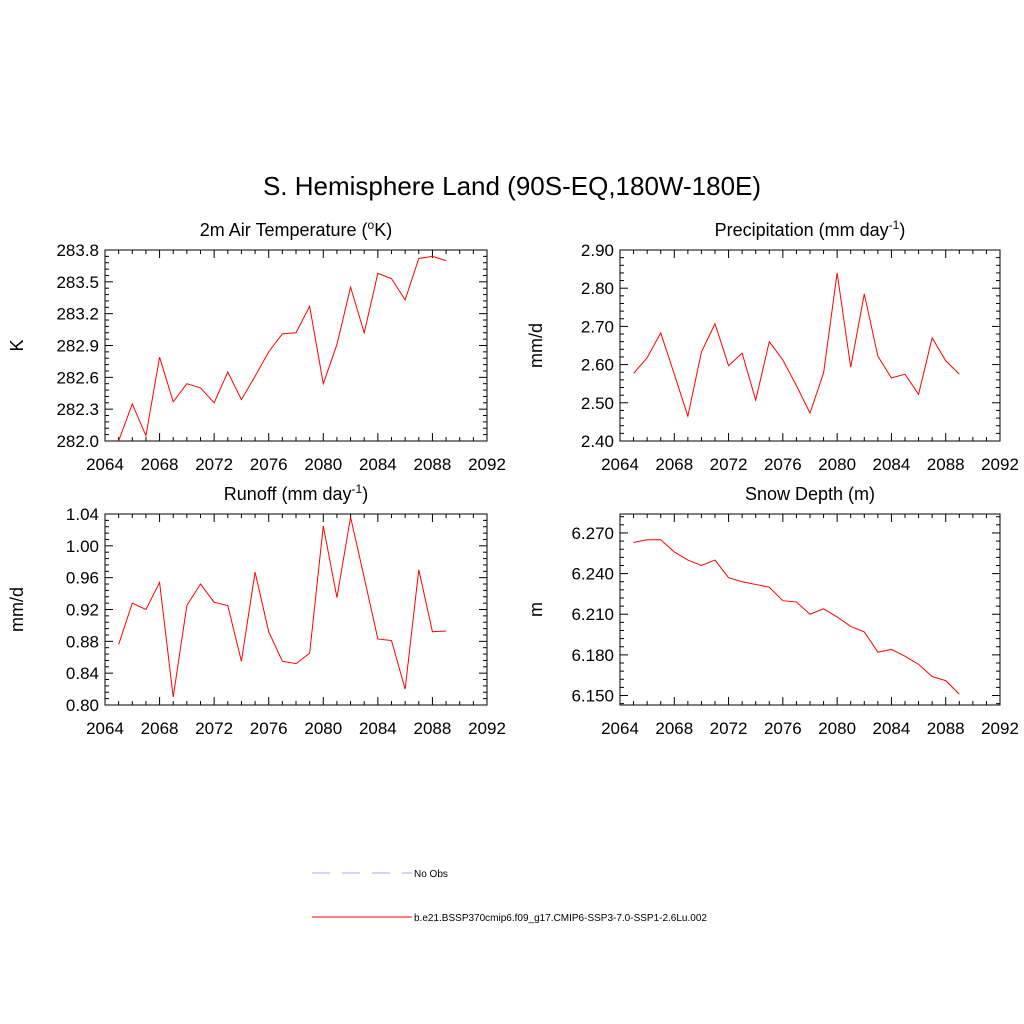  I want to click on y-tick-label: 6.270, so click(592, 533).